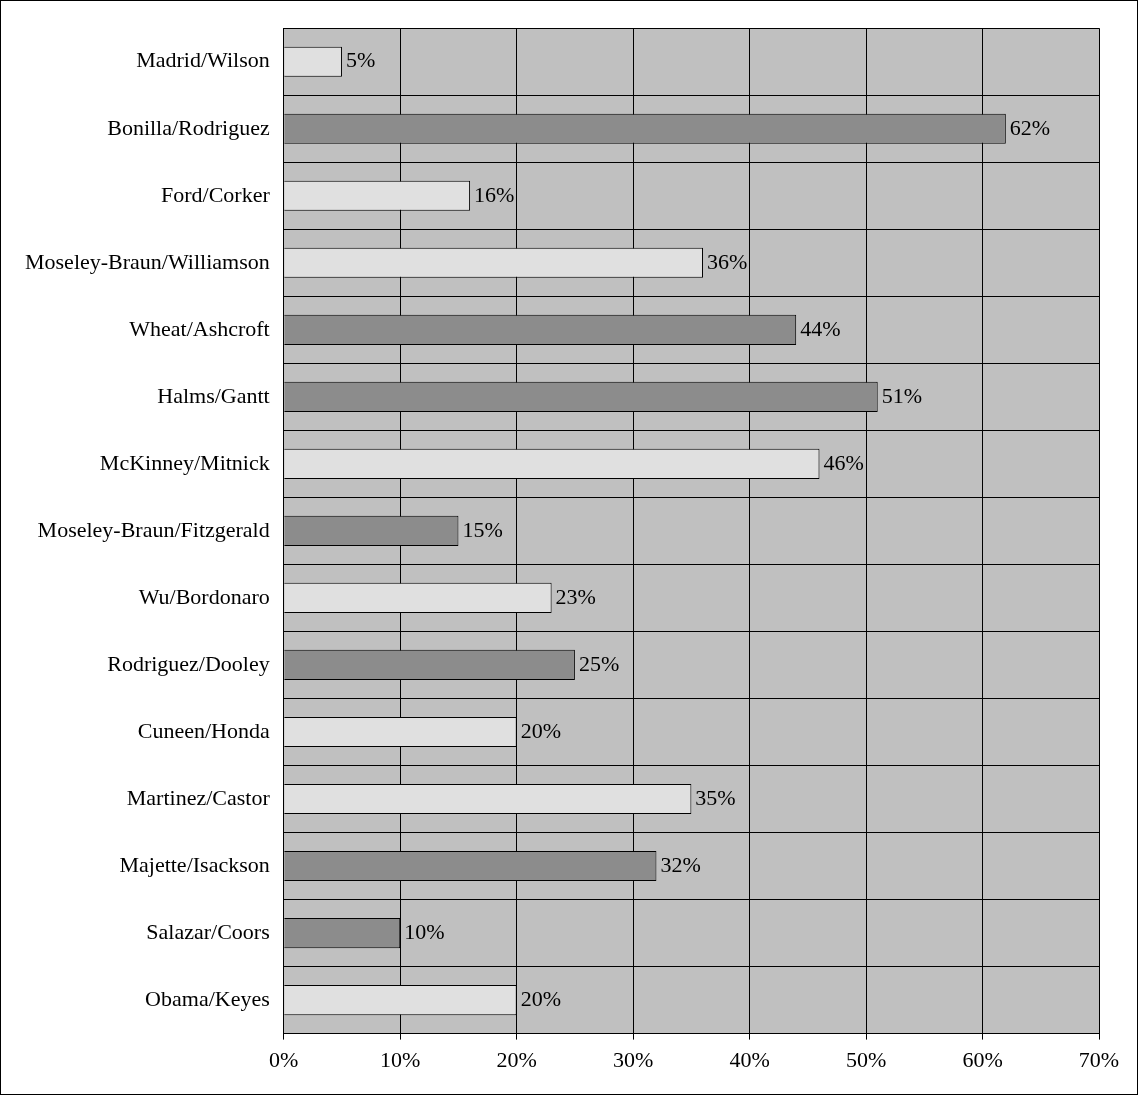  Describe the element at coordinates (1030, 127) in the screenshot. I see `data-label: 62%` at that location.